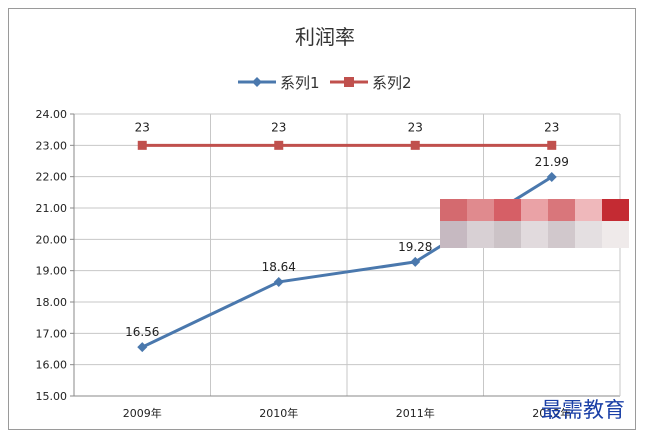  I want to click on chart-title: 利润率, so click(325, 37).